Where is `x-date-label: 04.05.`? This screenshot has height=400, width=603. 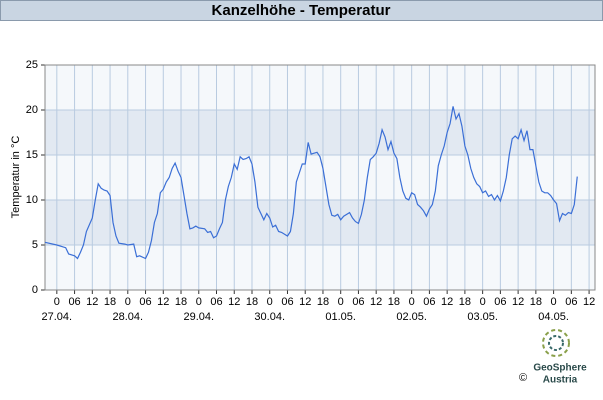
x-date-label: 04.05. is located at coordinates (553, 317).